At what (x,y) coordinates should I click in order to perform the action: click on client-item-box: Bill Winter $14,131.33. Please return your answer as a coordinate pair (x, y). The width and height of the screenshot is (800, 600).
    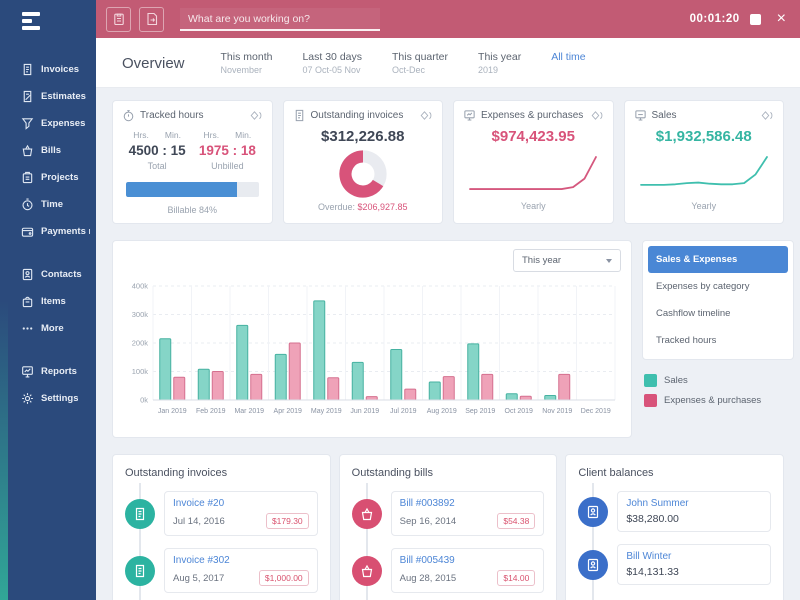
    Looking at the image, I should click on (694, 564).